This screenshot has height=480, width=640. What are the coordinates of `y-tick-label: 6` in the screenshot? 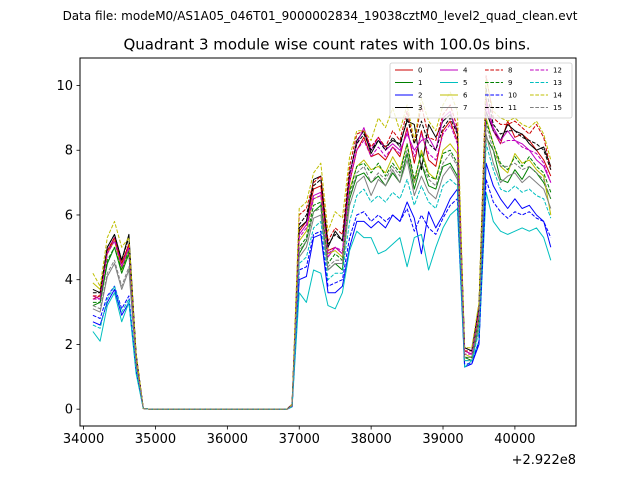 It's located at (69, 215).